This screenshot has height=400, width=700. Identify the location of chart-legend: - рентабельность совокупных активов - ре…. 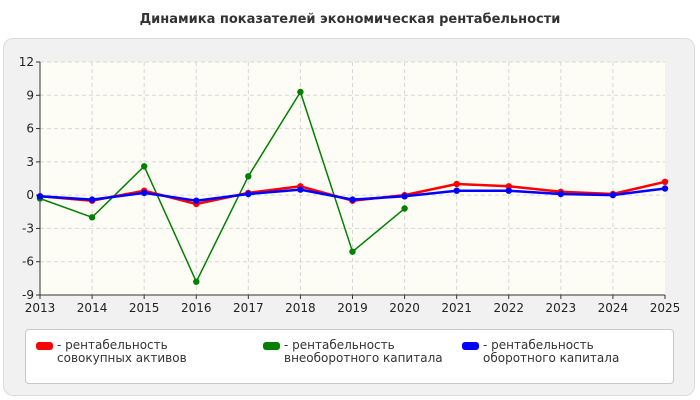
(349, 356).